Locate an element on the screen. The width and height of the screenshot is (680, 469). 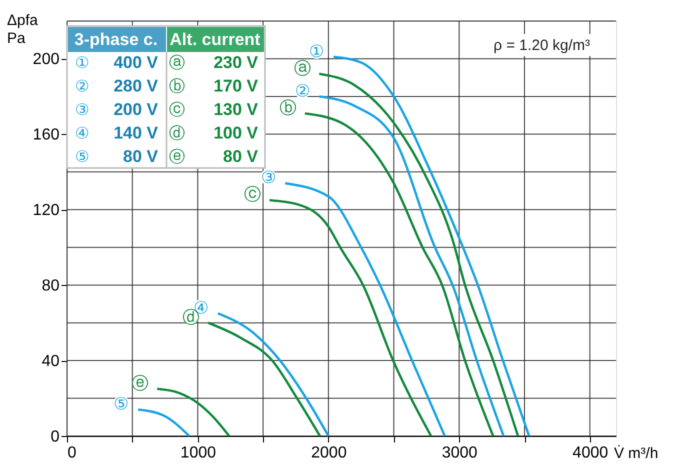
annotation: ② is located at coordinates (82, 87).